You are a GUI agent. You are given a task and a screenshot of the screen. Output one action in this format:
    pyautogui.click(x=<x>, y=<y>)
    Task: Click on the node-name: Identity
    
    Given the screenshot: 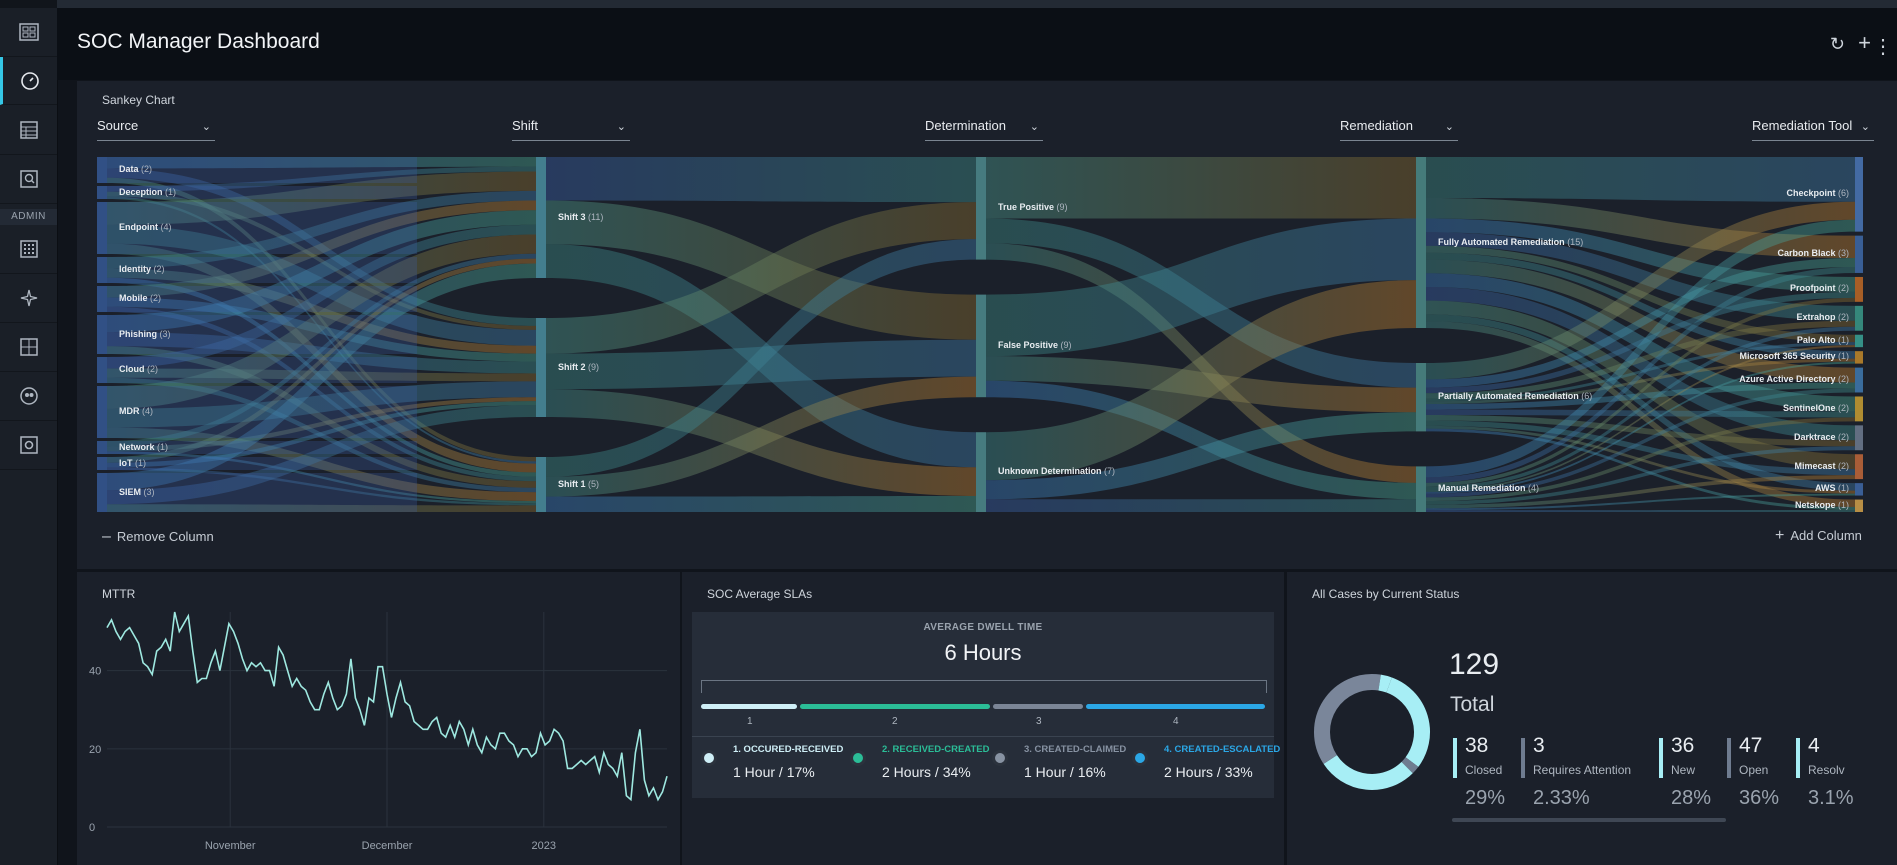 What is the action you would take?
    pyautogui.click(x=136, y=269)
    